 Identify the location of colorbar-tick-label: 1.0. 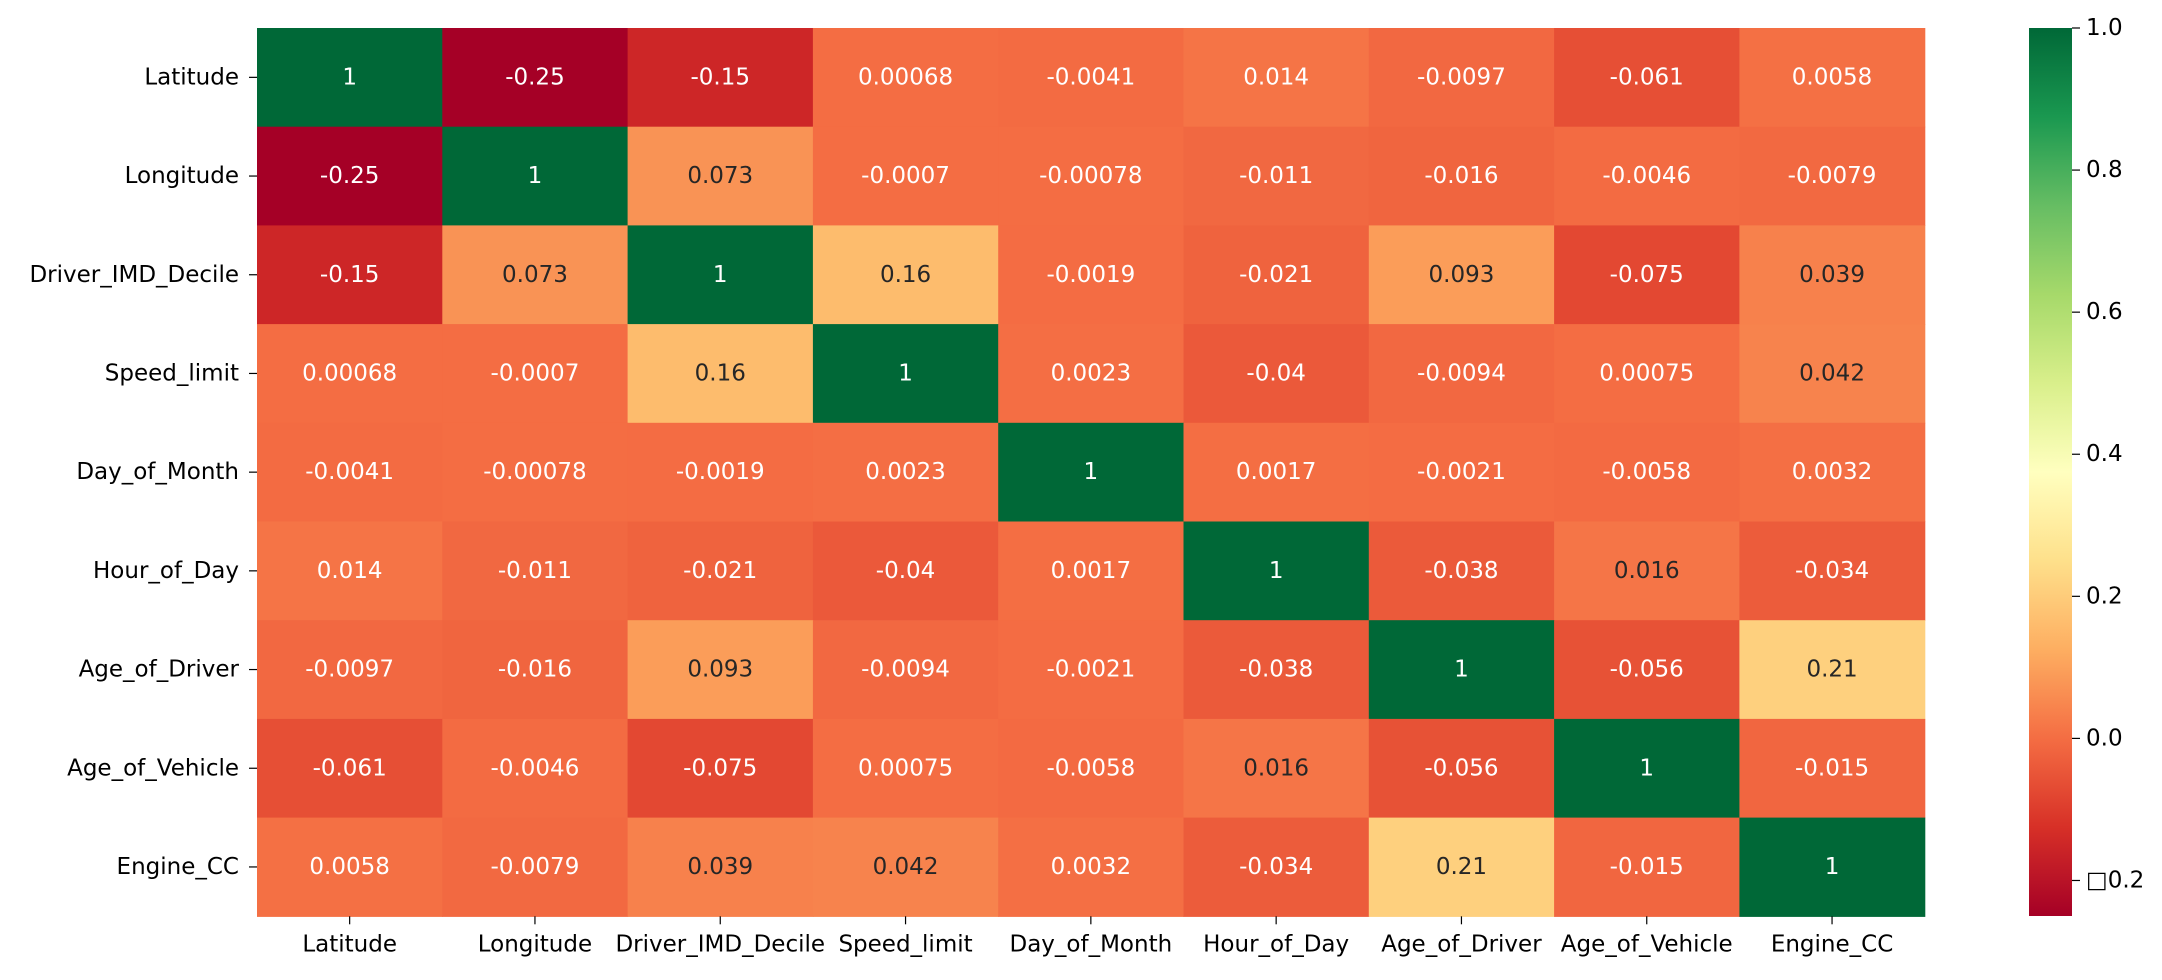
(2104, 28).